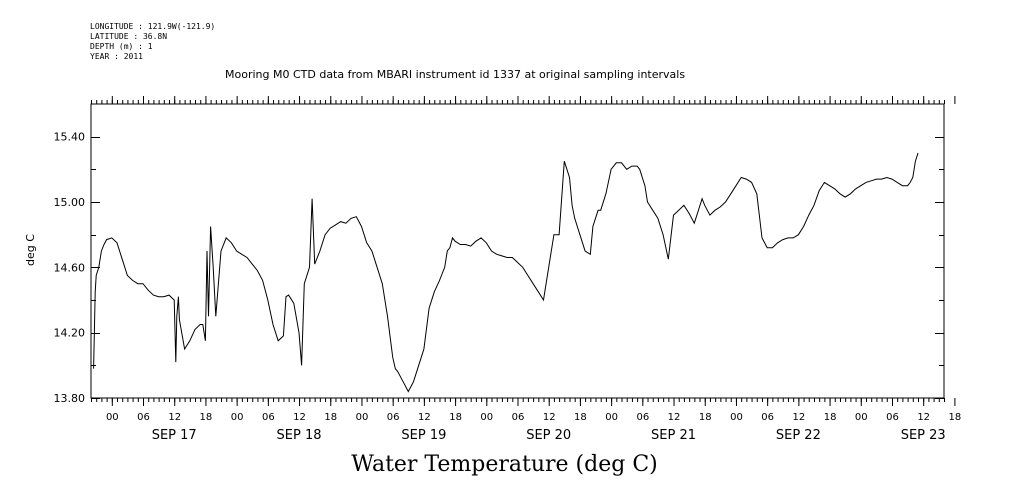  Describe the element at coordinates (30, 250) in the screenshot. I see `y-axis-label: deg C` at that location.